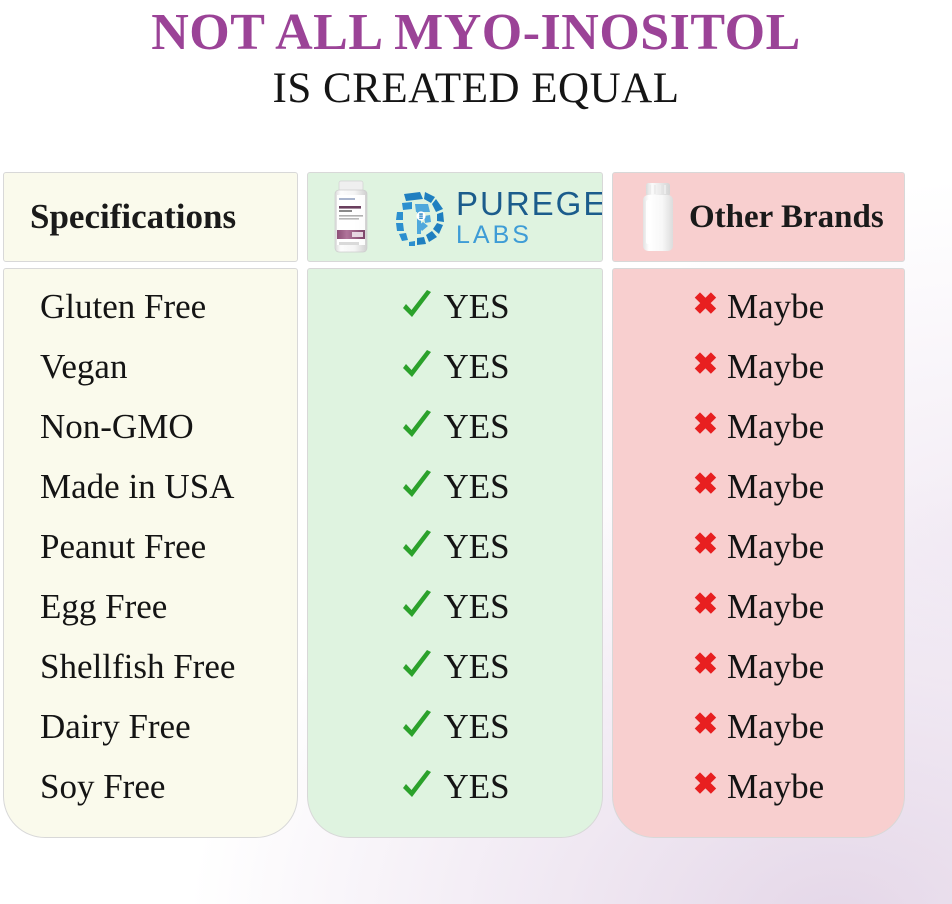  What do you see at coordinates (150, 367) in the screenshot?
I see `table-row: Vegan` at bounding box center [150, 367].